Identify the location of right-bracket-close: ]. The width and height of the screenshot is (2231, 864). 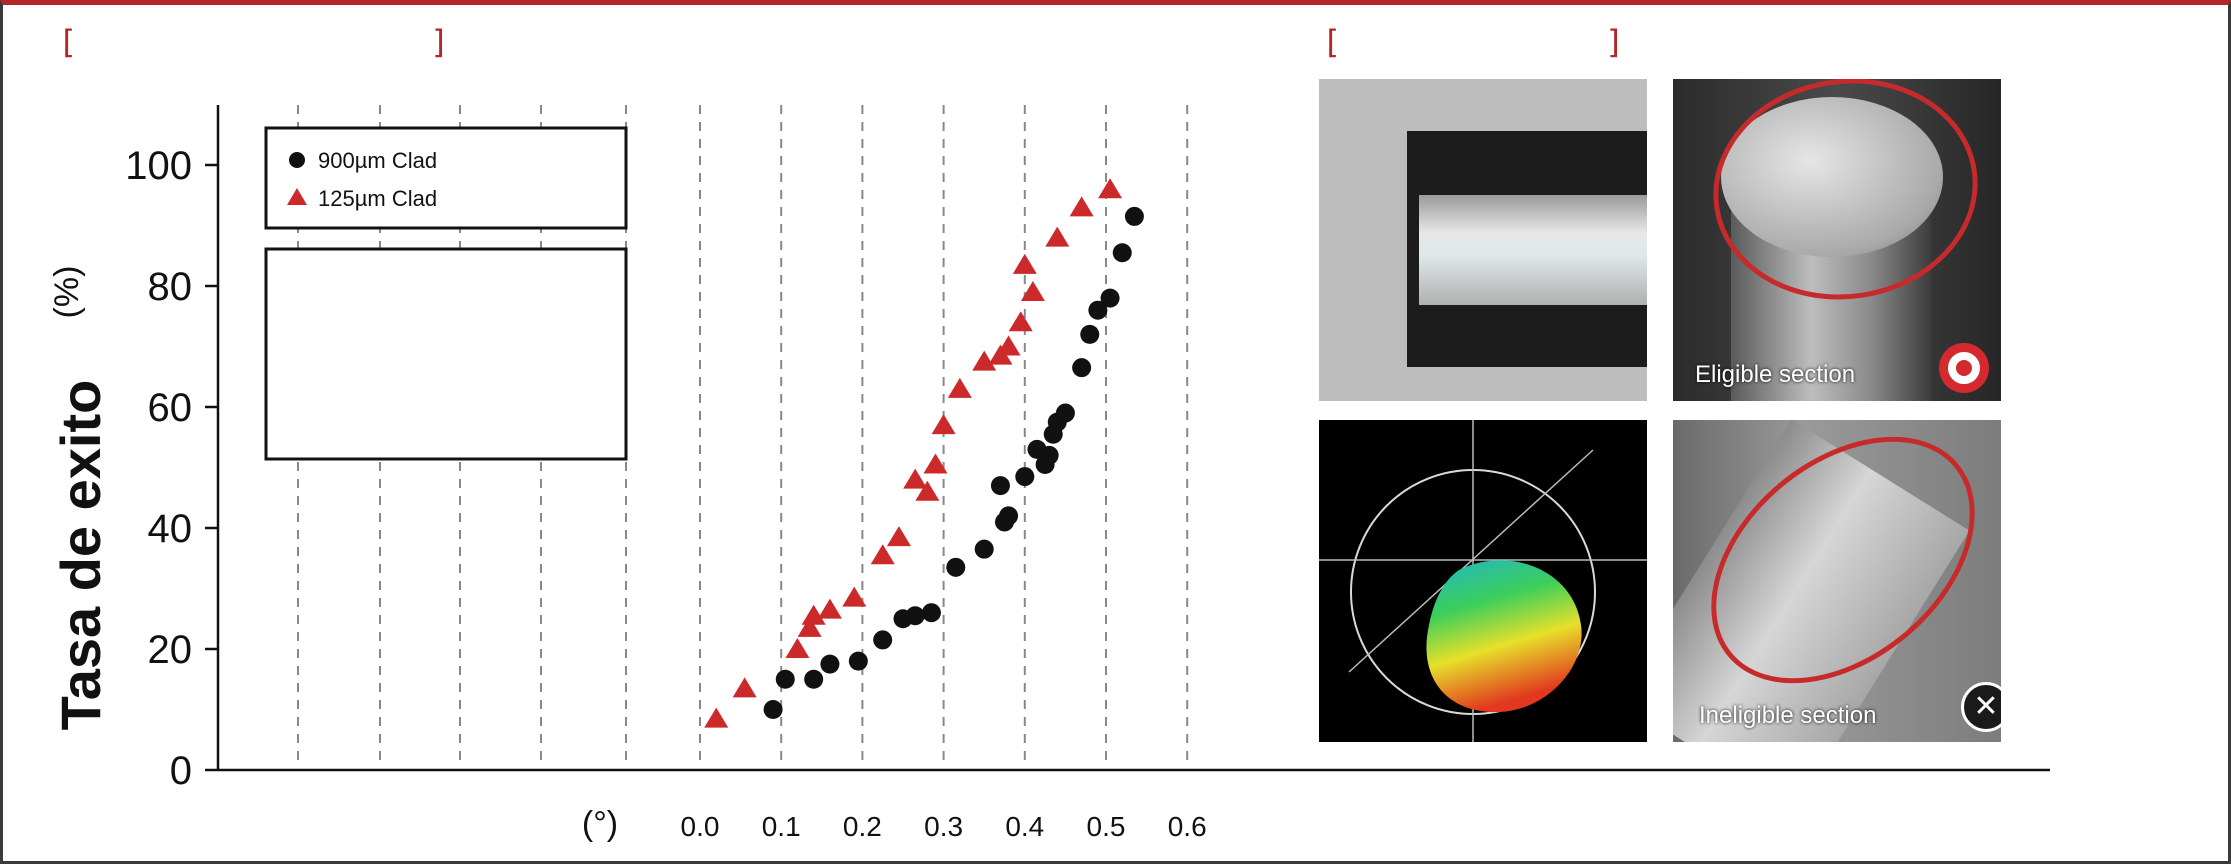
(1615, 42).